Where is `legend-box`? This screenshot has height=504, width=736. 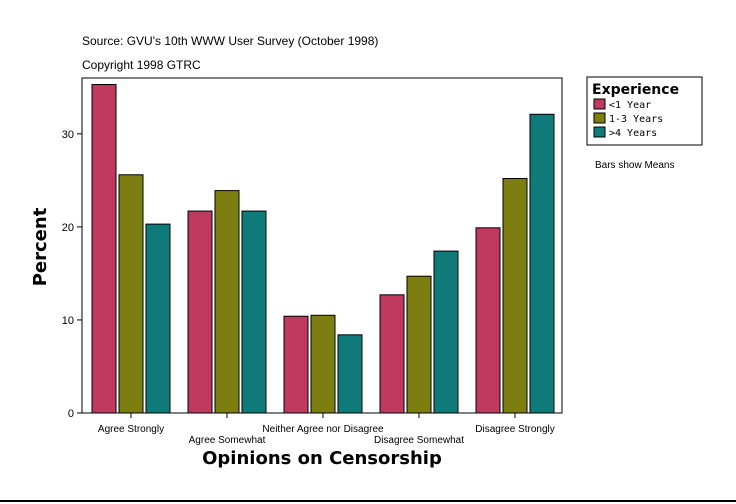
legend-box is located at coordinates (644, 111).